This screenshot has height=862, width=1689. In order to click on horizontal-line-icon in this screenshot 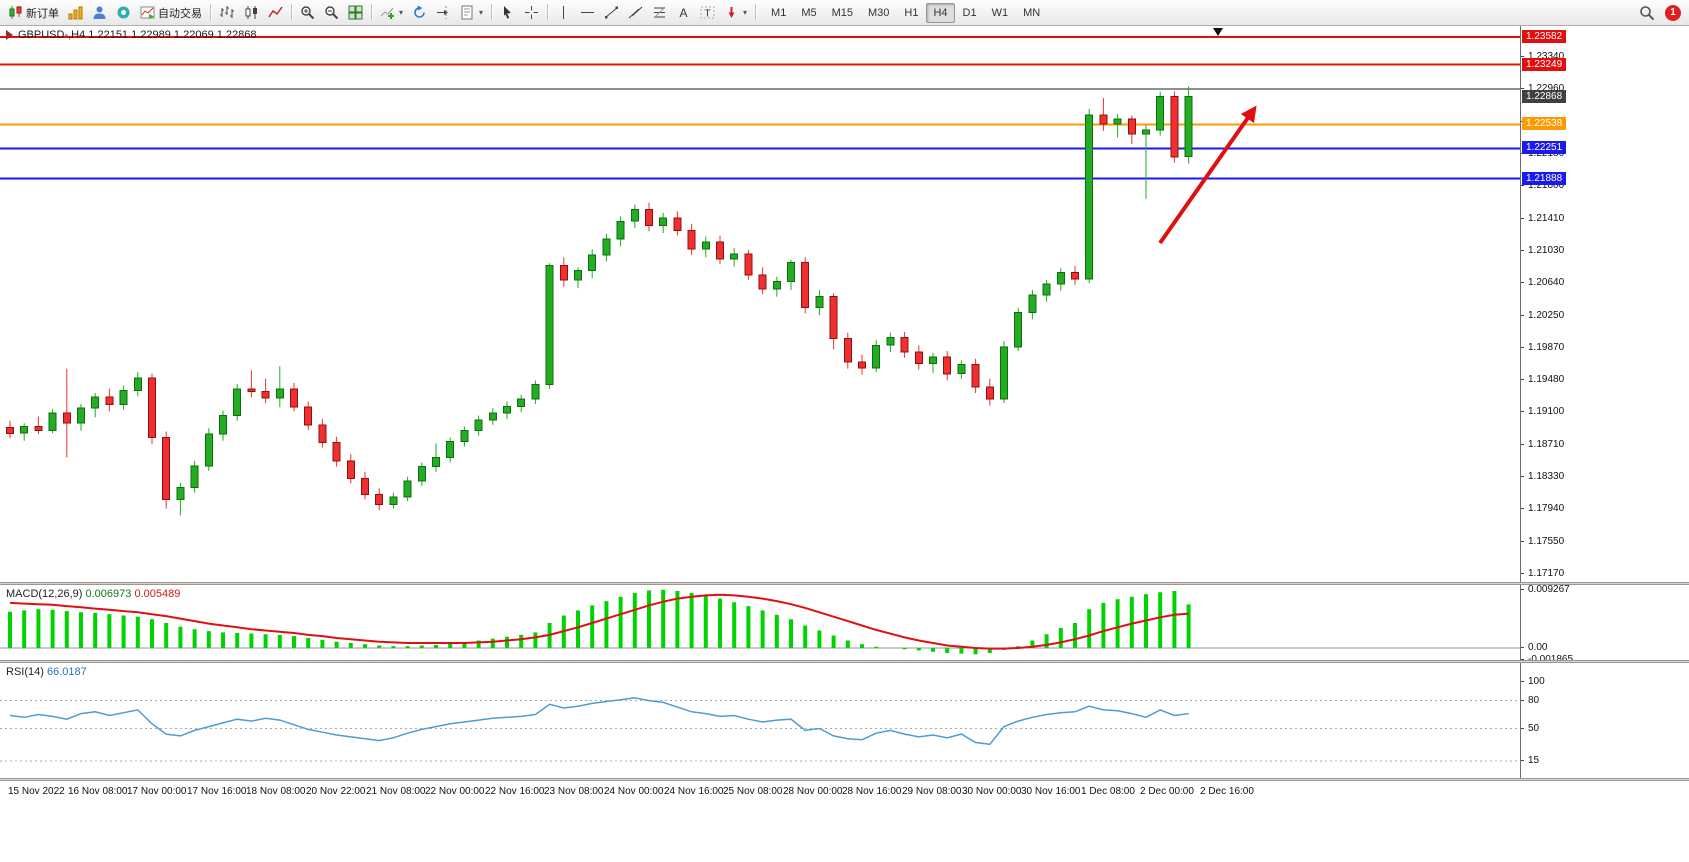, I will do `click(588, 12)`.